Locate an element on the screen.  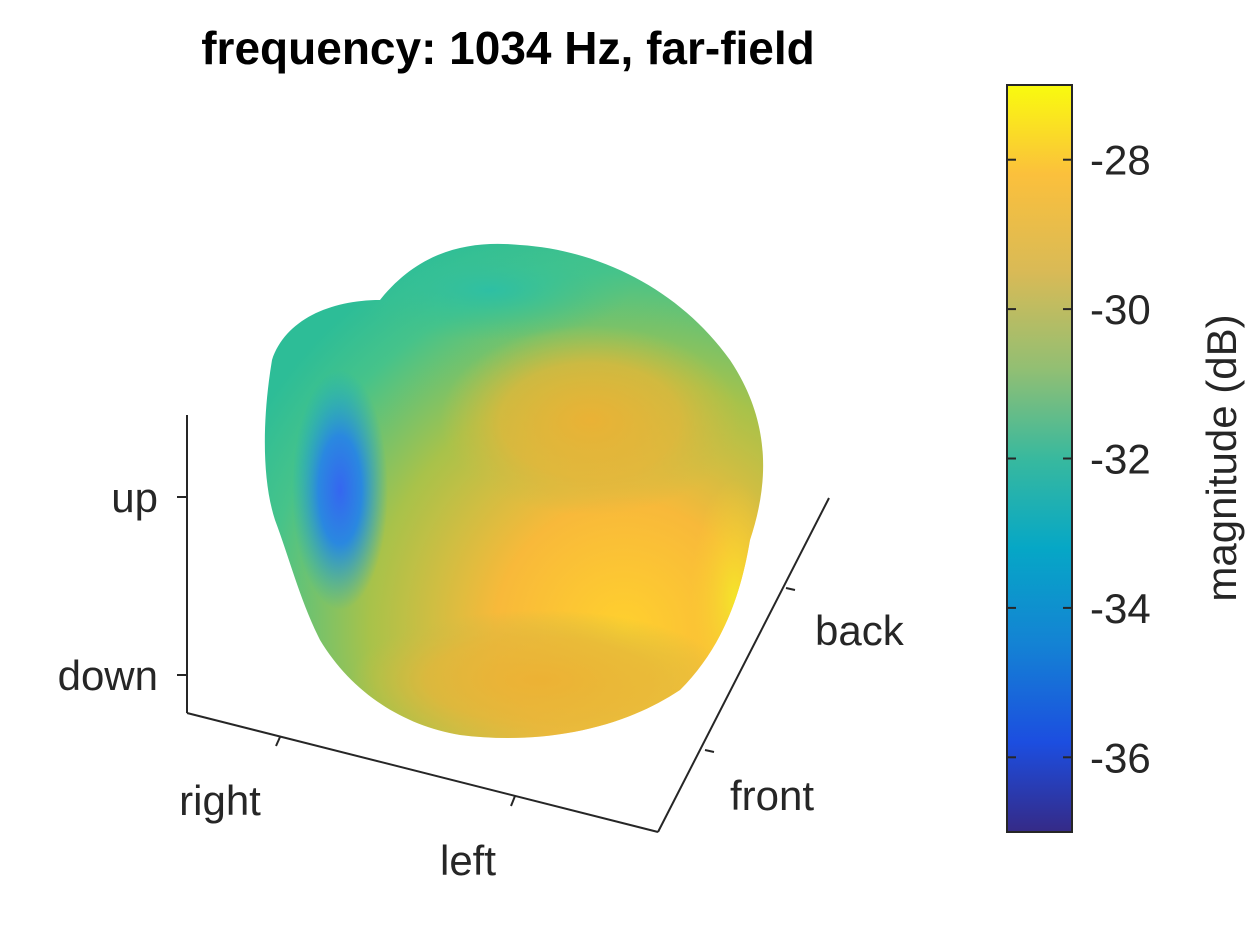
y-axis-line is located at coordinates (743, 665).